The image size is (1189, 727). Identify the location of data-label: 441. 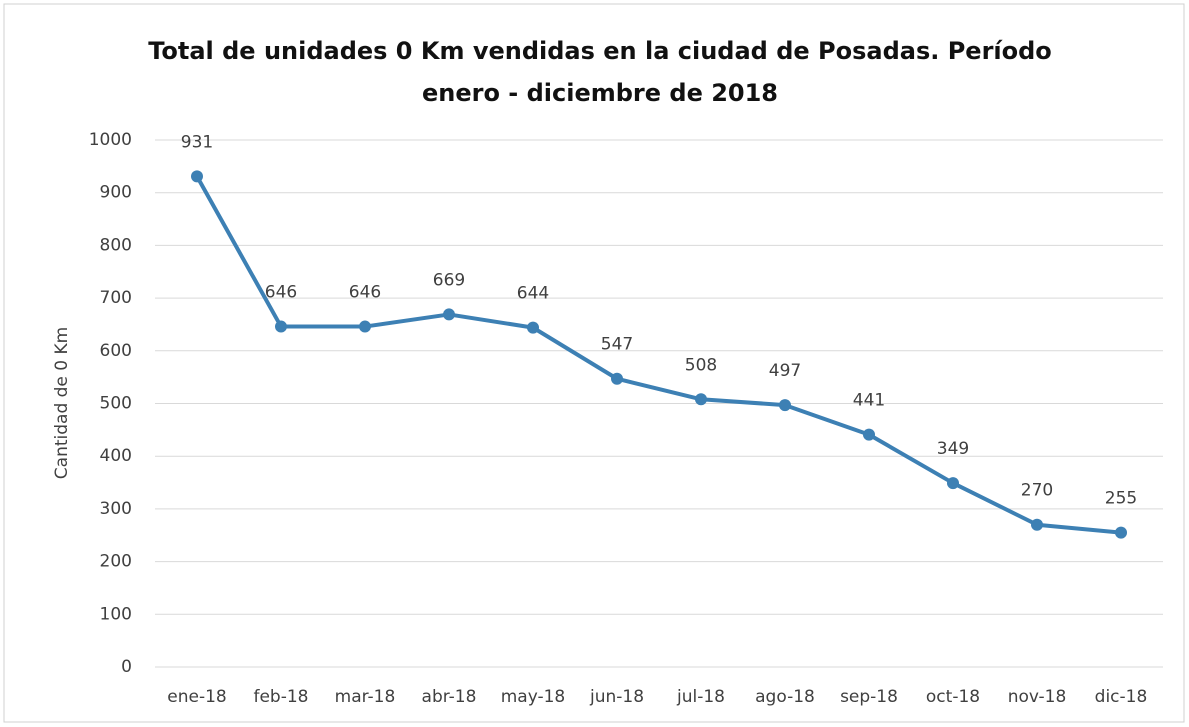
(869, 401).